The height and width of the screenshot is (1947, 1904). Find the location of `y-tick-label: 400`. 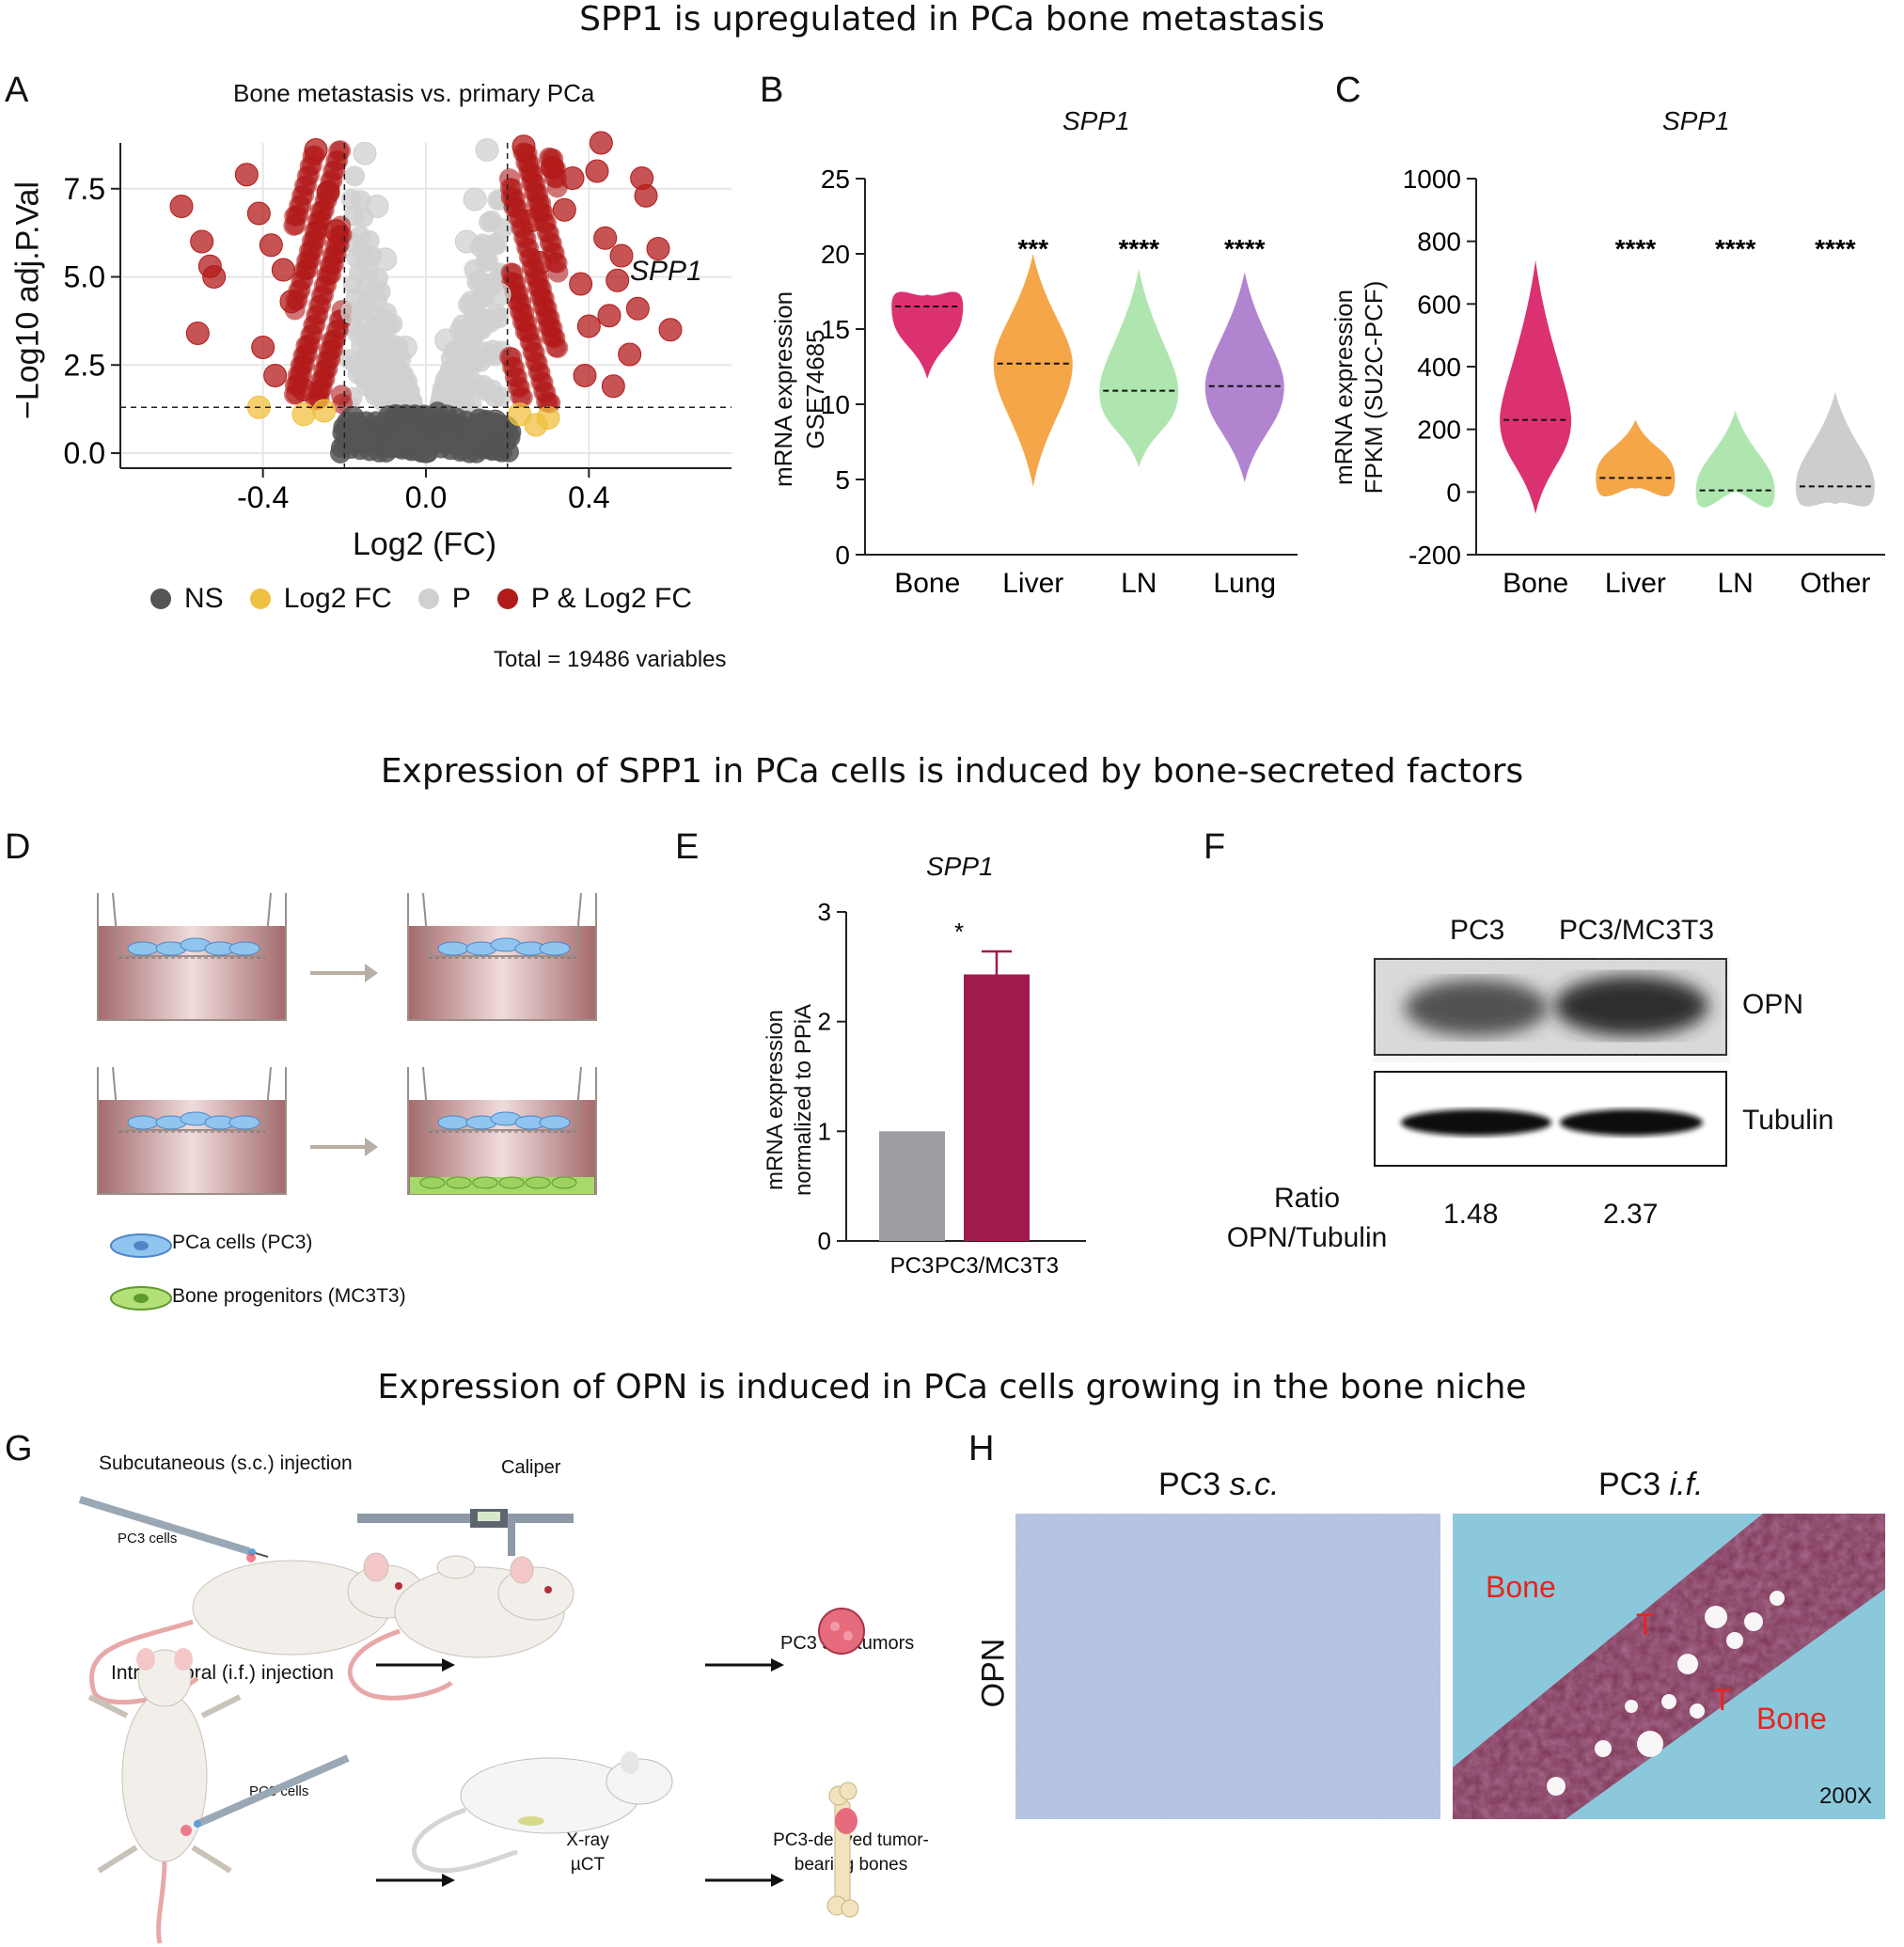

y-tick-label: 400 is located at coordinates (1439, 367).